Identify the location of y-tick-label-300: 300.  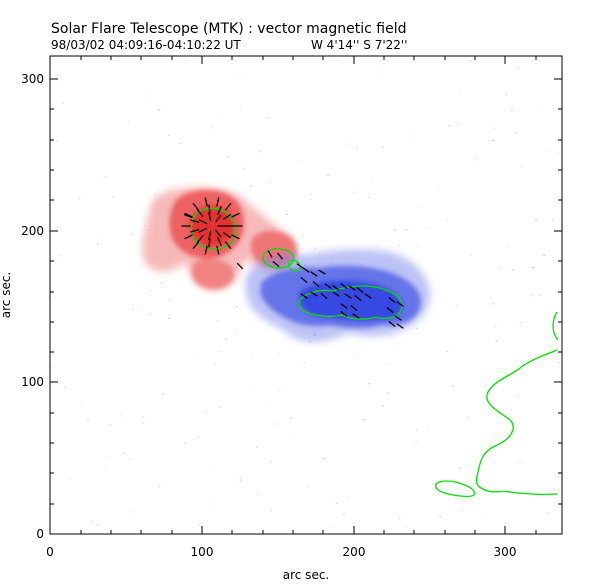
(32, 79).